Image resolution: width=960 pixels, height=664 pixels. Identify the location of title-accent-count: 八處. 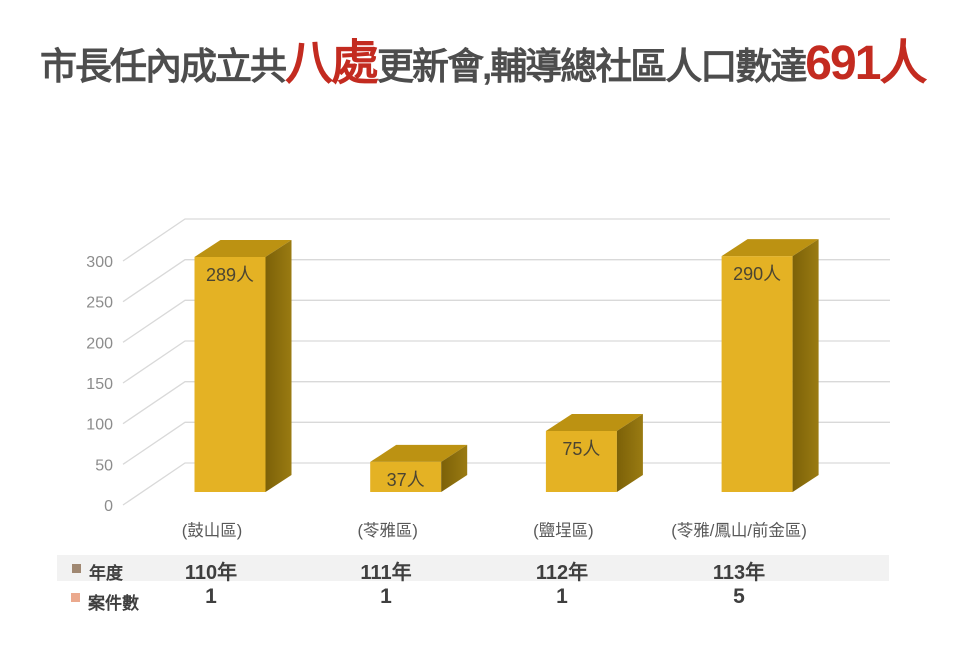
(332, 63).